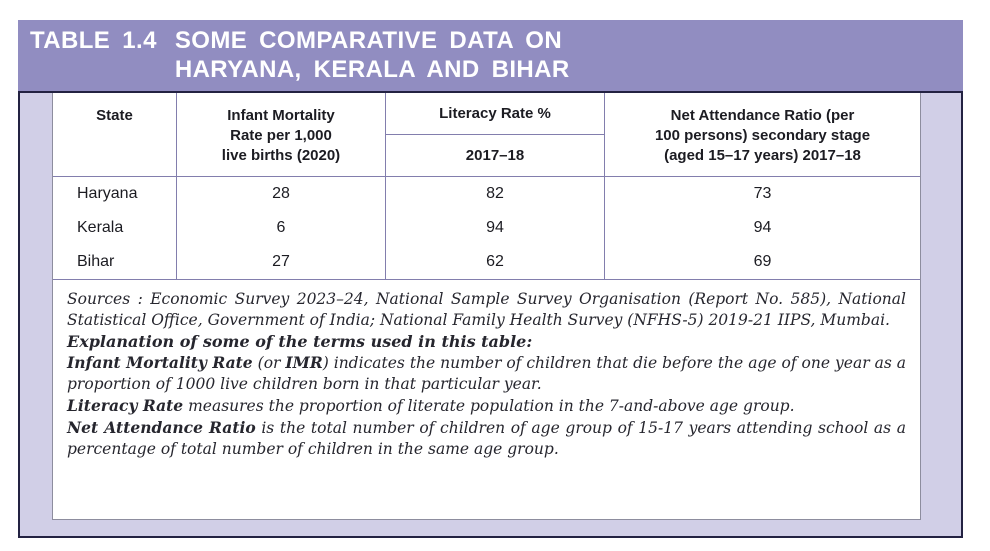  Describe the element at coordinates (368, 40) in the screenshot. I see `table-title-line1: SOME COMPARATIVE DATA ON` at that location.